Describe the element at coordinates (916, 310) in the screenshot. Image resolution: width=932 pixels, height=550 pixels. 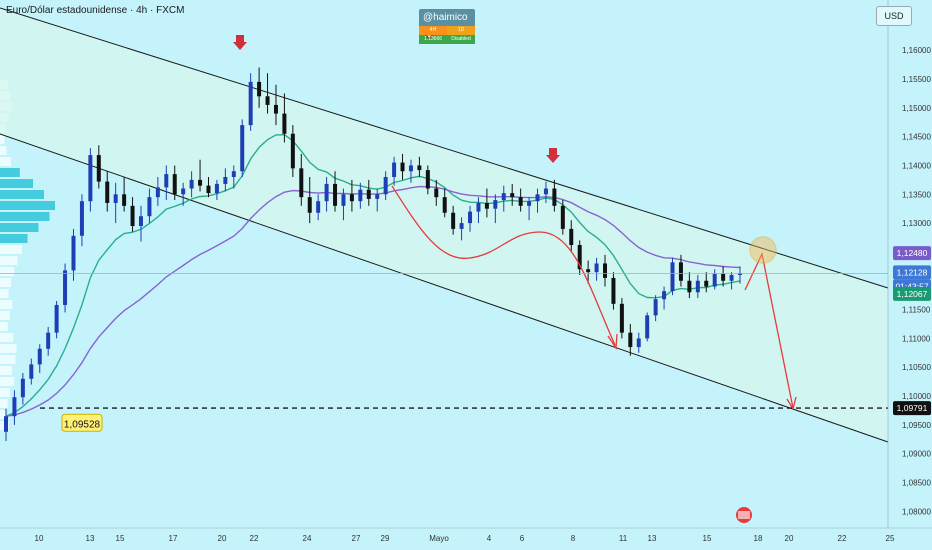
I see `y-tick-label: 1,11500` at that location.